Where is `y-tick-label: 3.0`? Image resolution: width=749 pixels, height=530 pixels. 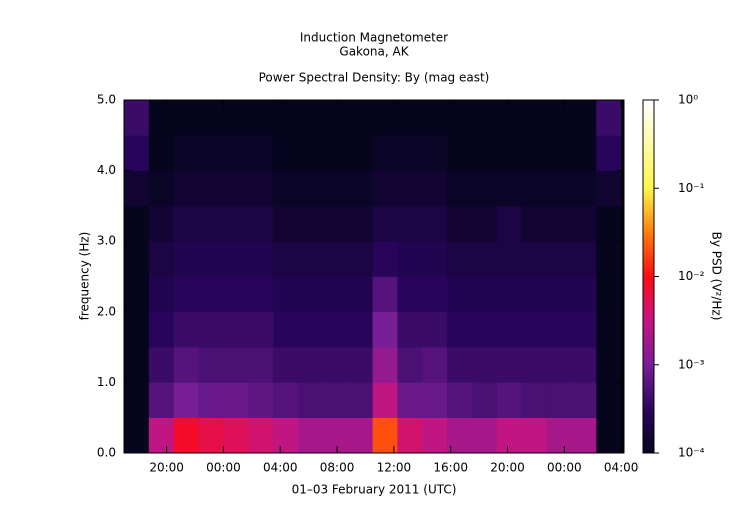
y-tick-label: 3.0 is located at coordinates (106, 241).